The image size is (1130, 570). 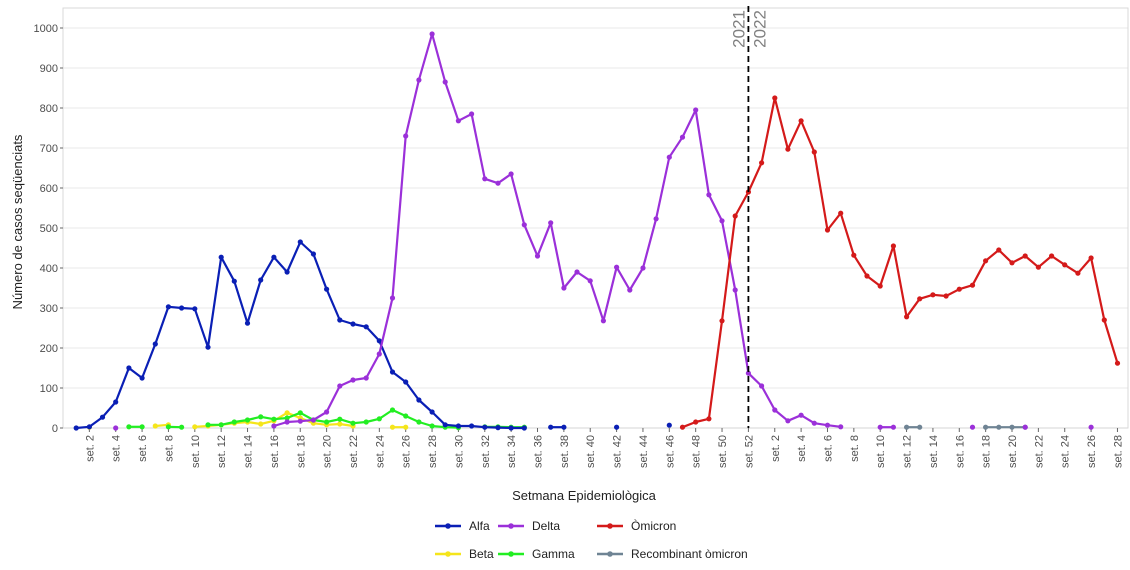 What do you see at coordinates (546, 526) in the screenshot?
I see `legend-label: Delta` at bounding box center [546, 526].